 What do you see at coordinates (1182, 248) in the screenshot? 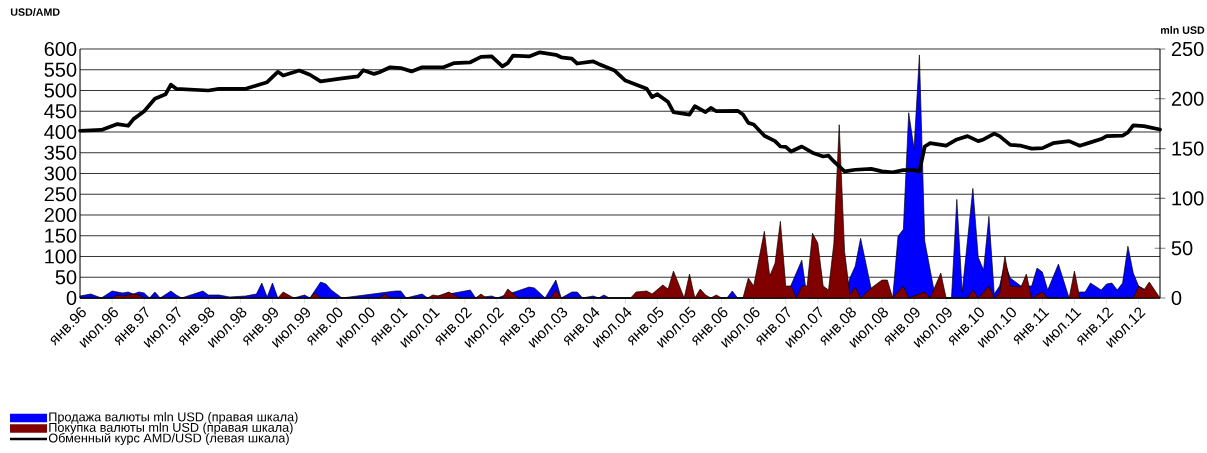
I see `y2-tick-label: 50` at bounding box center [1182, 248].